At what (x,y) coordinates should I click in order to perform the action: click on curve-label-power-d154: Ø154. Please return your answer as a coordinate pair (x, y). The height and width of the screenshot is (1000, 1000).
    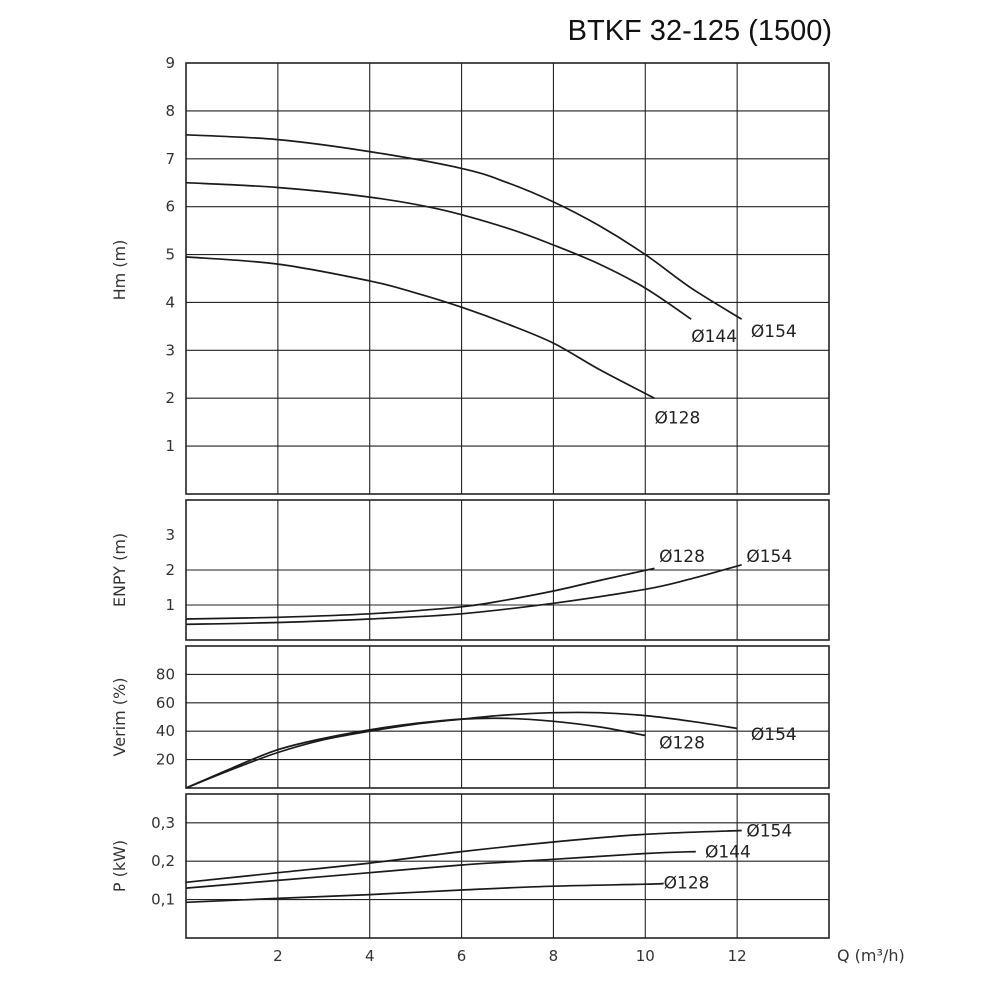
    Looking at the image, I should click on (769, 831).